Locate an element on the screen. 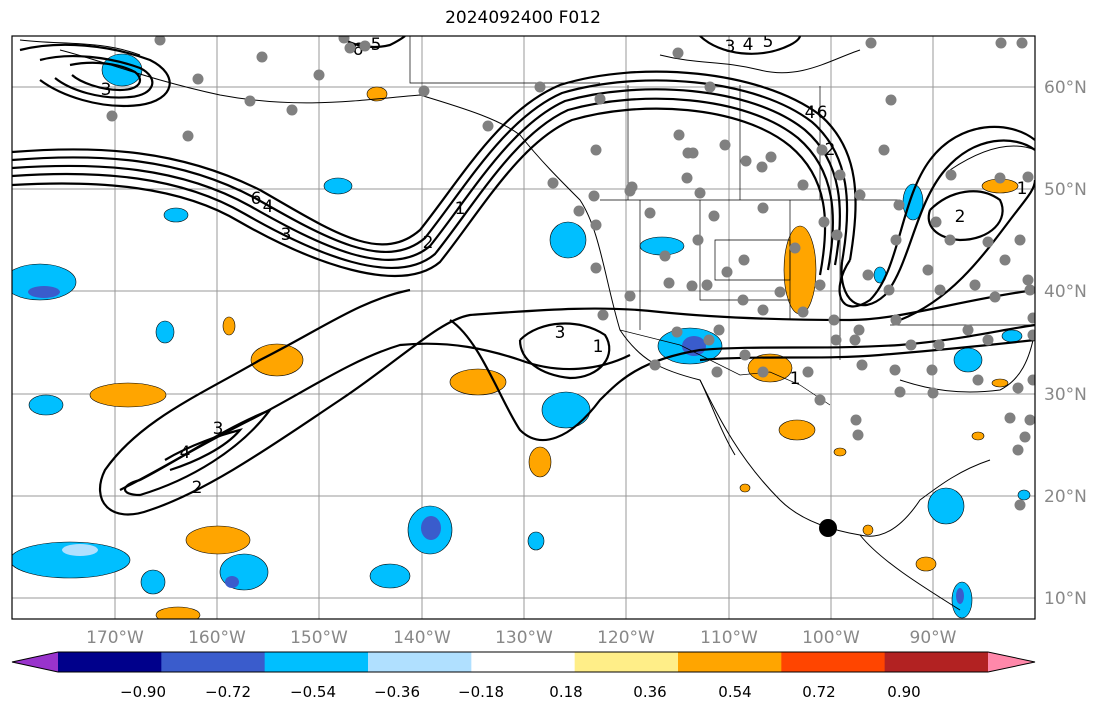 This screenshot has height=712, width=1105. colorbar-tick: 0.36 is located at coordinates (649, 692).